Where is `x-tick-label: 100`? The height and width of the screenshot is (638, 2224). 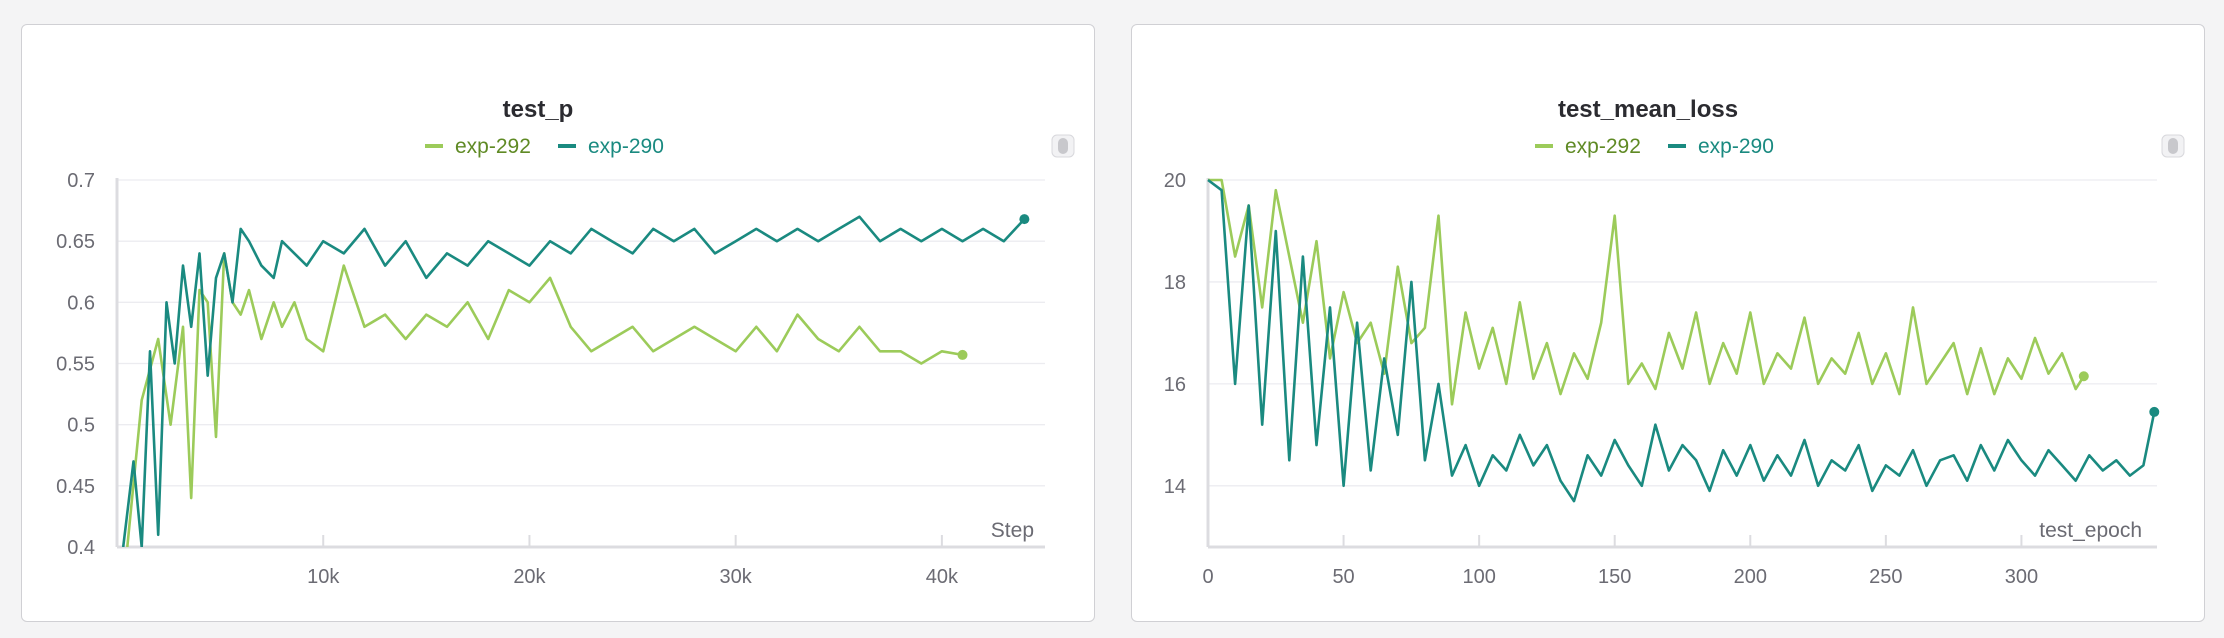
x-tick-label: 100 is located at coordinates (1478, 577).